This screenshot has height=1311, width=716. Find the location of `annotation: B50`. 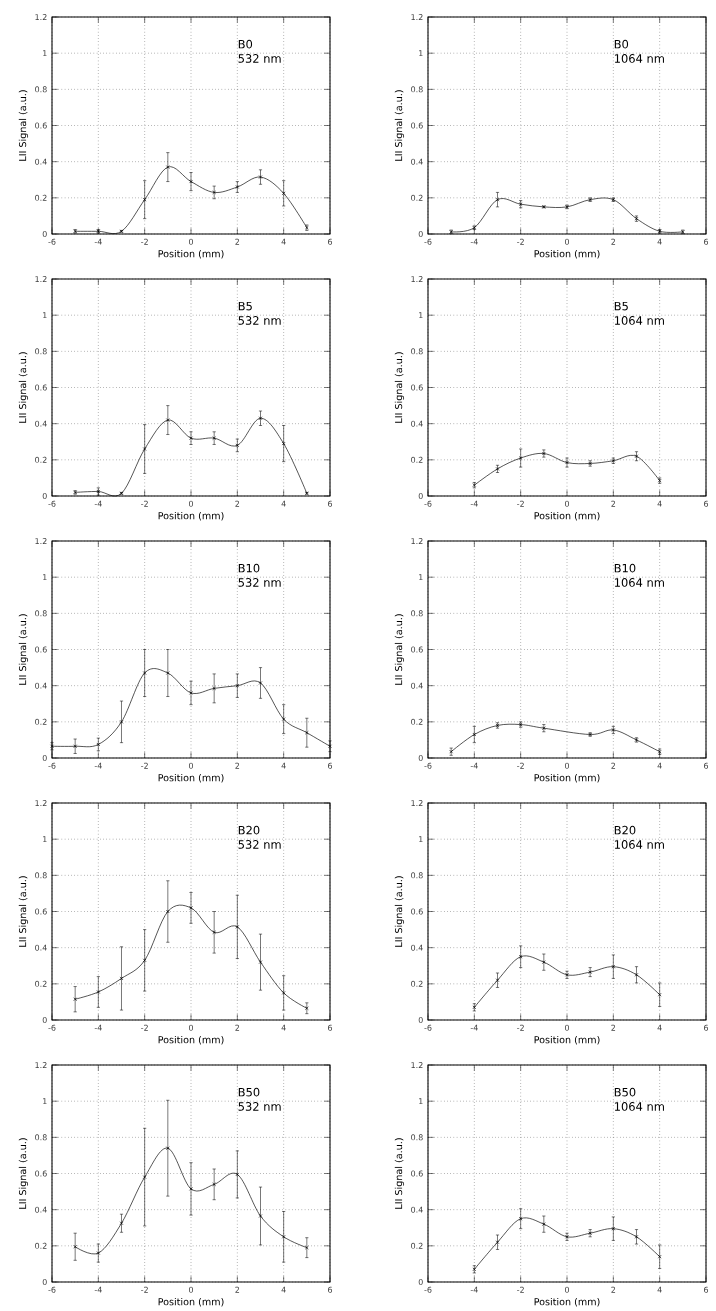

annotation: B50 is located at coordinates (625, 1092).